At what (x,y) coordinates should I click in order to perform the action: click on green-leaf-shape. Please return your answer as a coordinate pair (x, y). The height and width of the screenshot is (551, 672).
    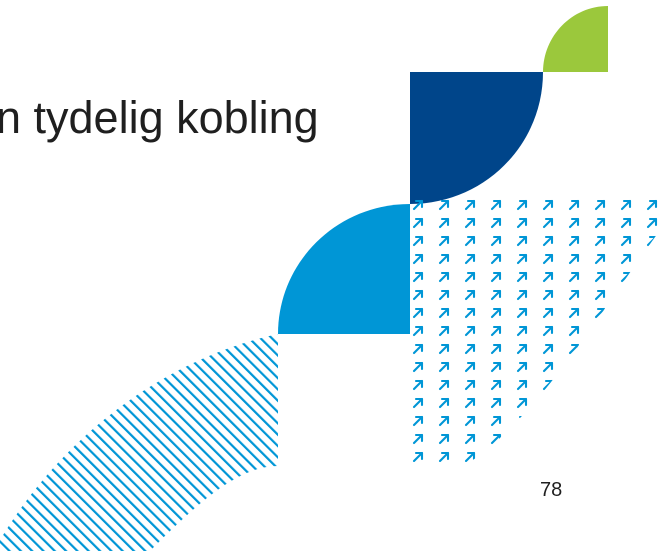
    Looking at the image, I should click on (575, 39).